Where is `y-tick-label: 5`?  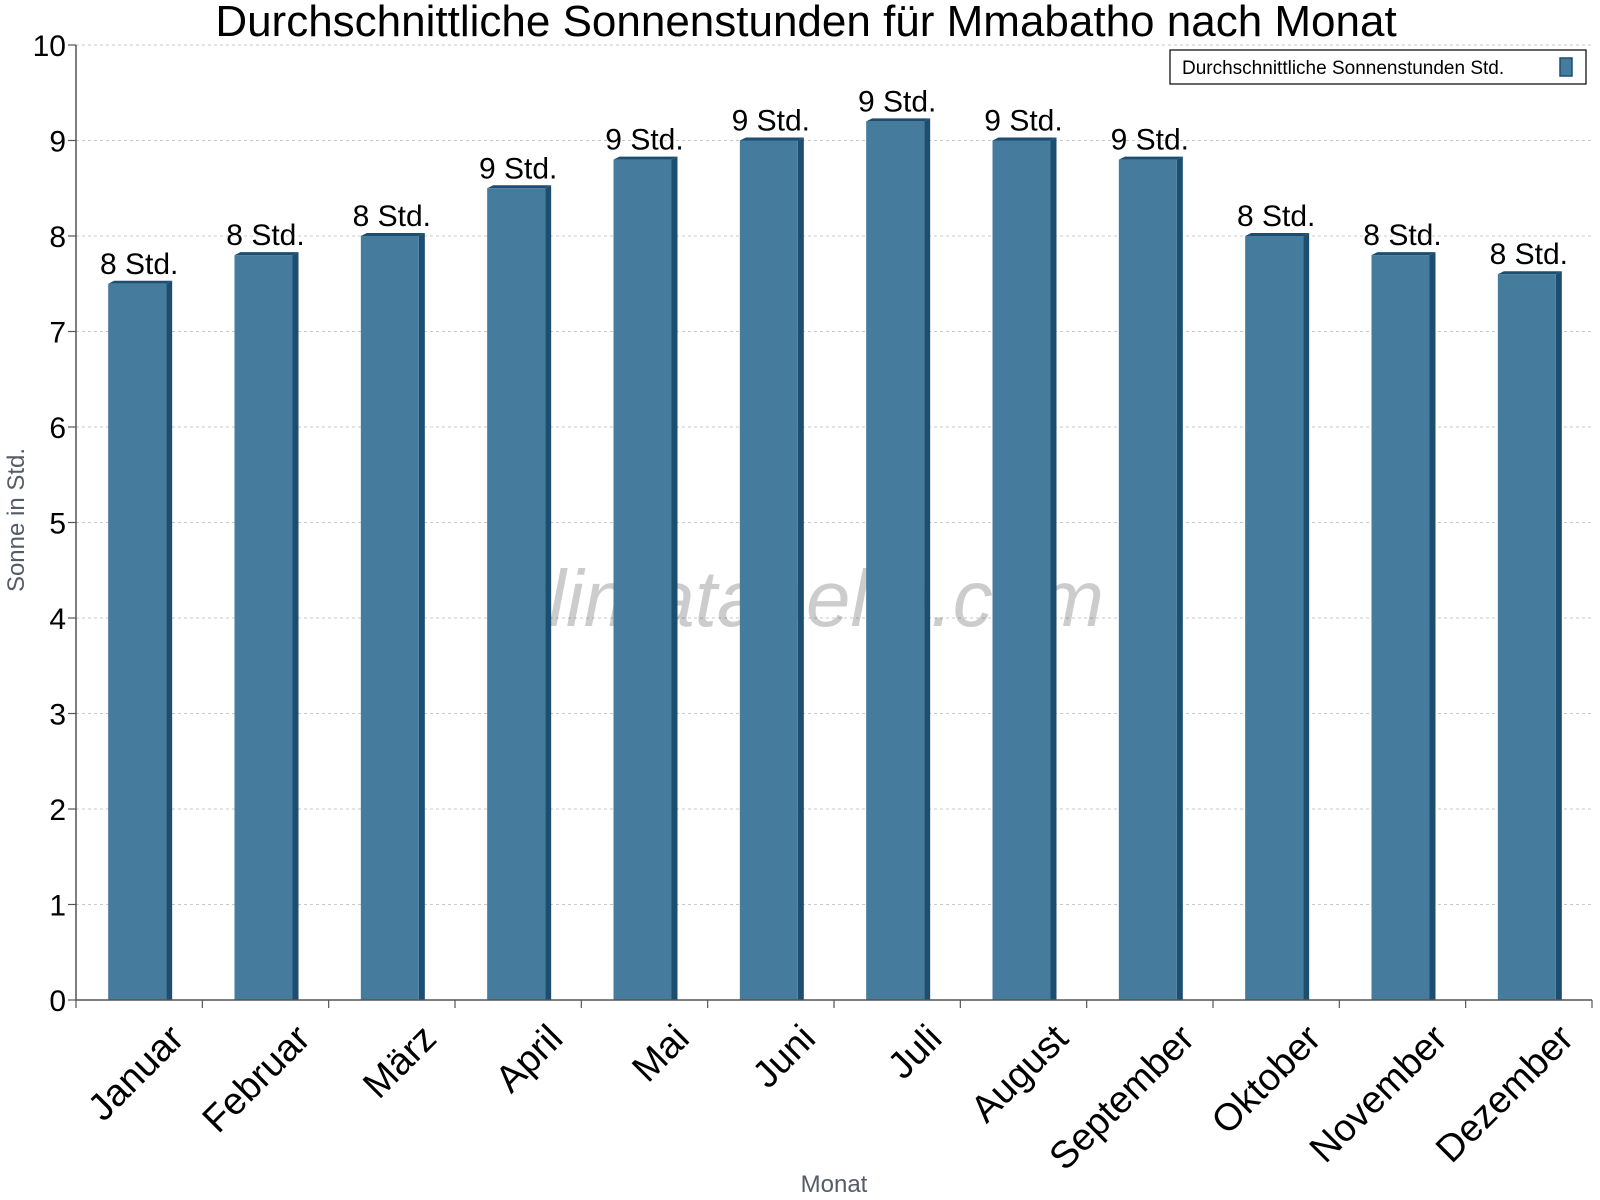
y-tick-label: 5 is located at coordinates (57, 524).